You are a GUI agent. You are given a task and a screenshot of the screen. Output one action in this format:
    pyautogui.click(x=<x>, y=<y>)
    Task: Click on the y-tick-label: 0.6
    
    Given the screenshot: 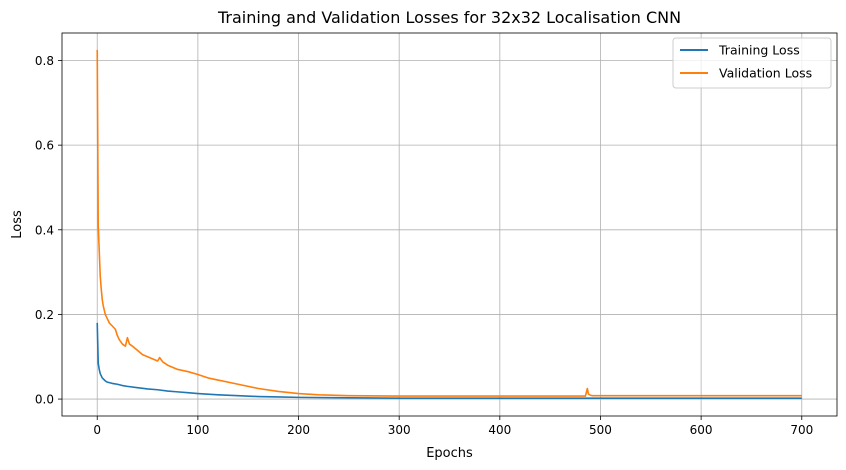 What is the action you would take?
    pyautogui.click(x=44, y=146)
    